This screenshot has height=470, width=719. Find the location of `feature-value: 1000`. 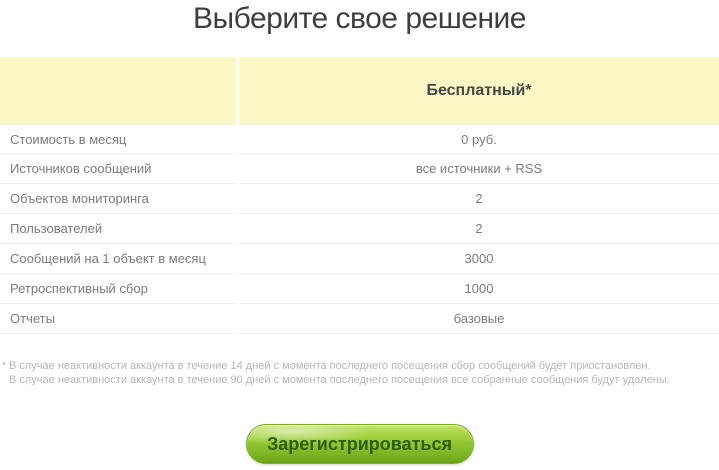

feature-value: 1000 is located at coordinates (479, 289).